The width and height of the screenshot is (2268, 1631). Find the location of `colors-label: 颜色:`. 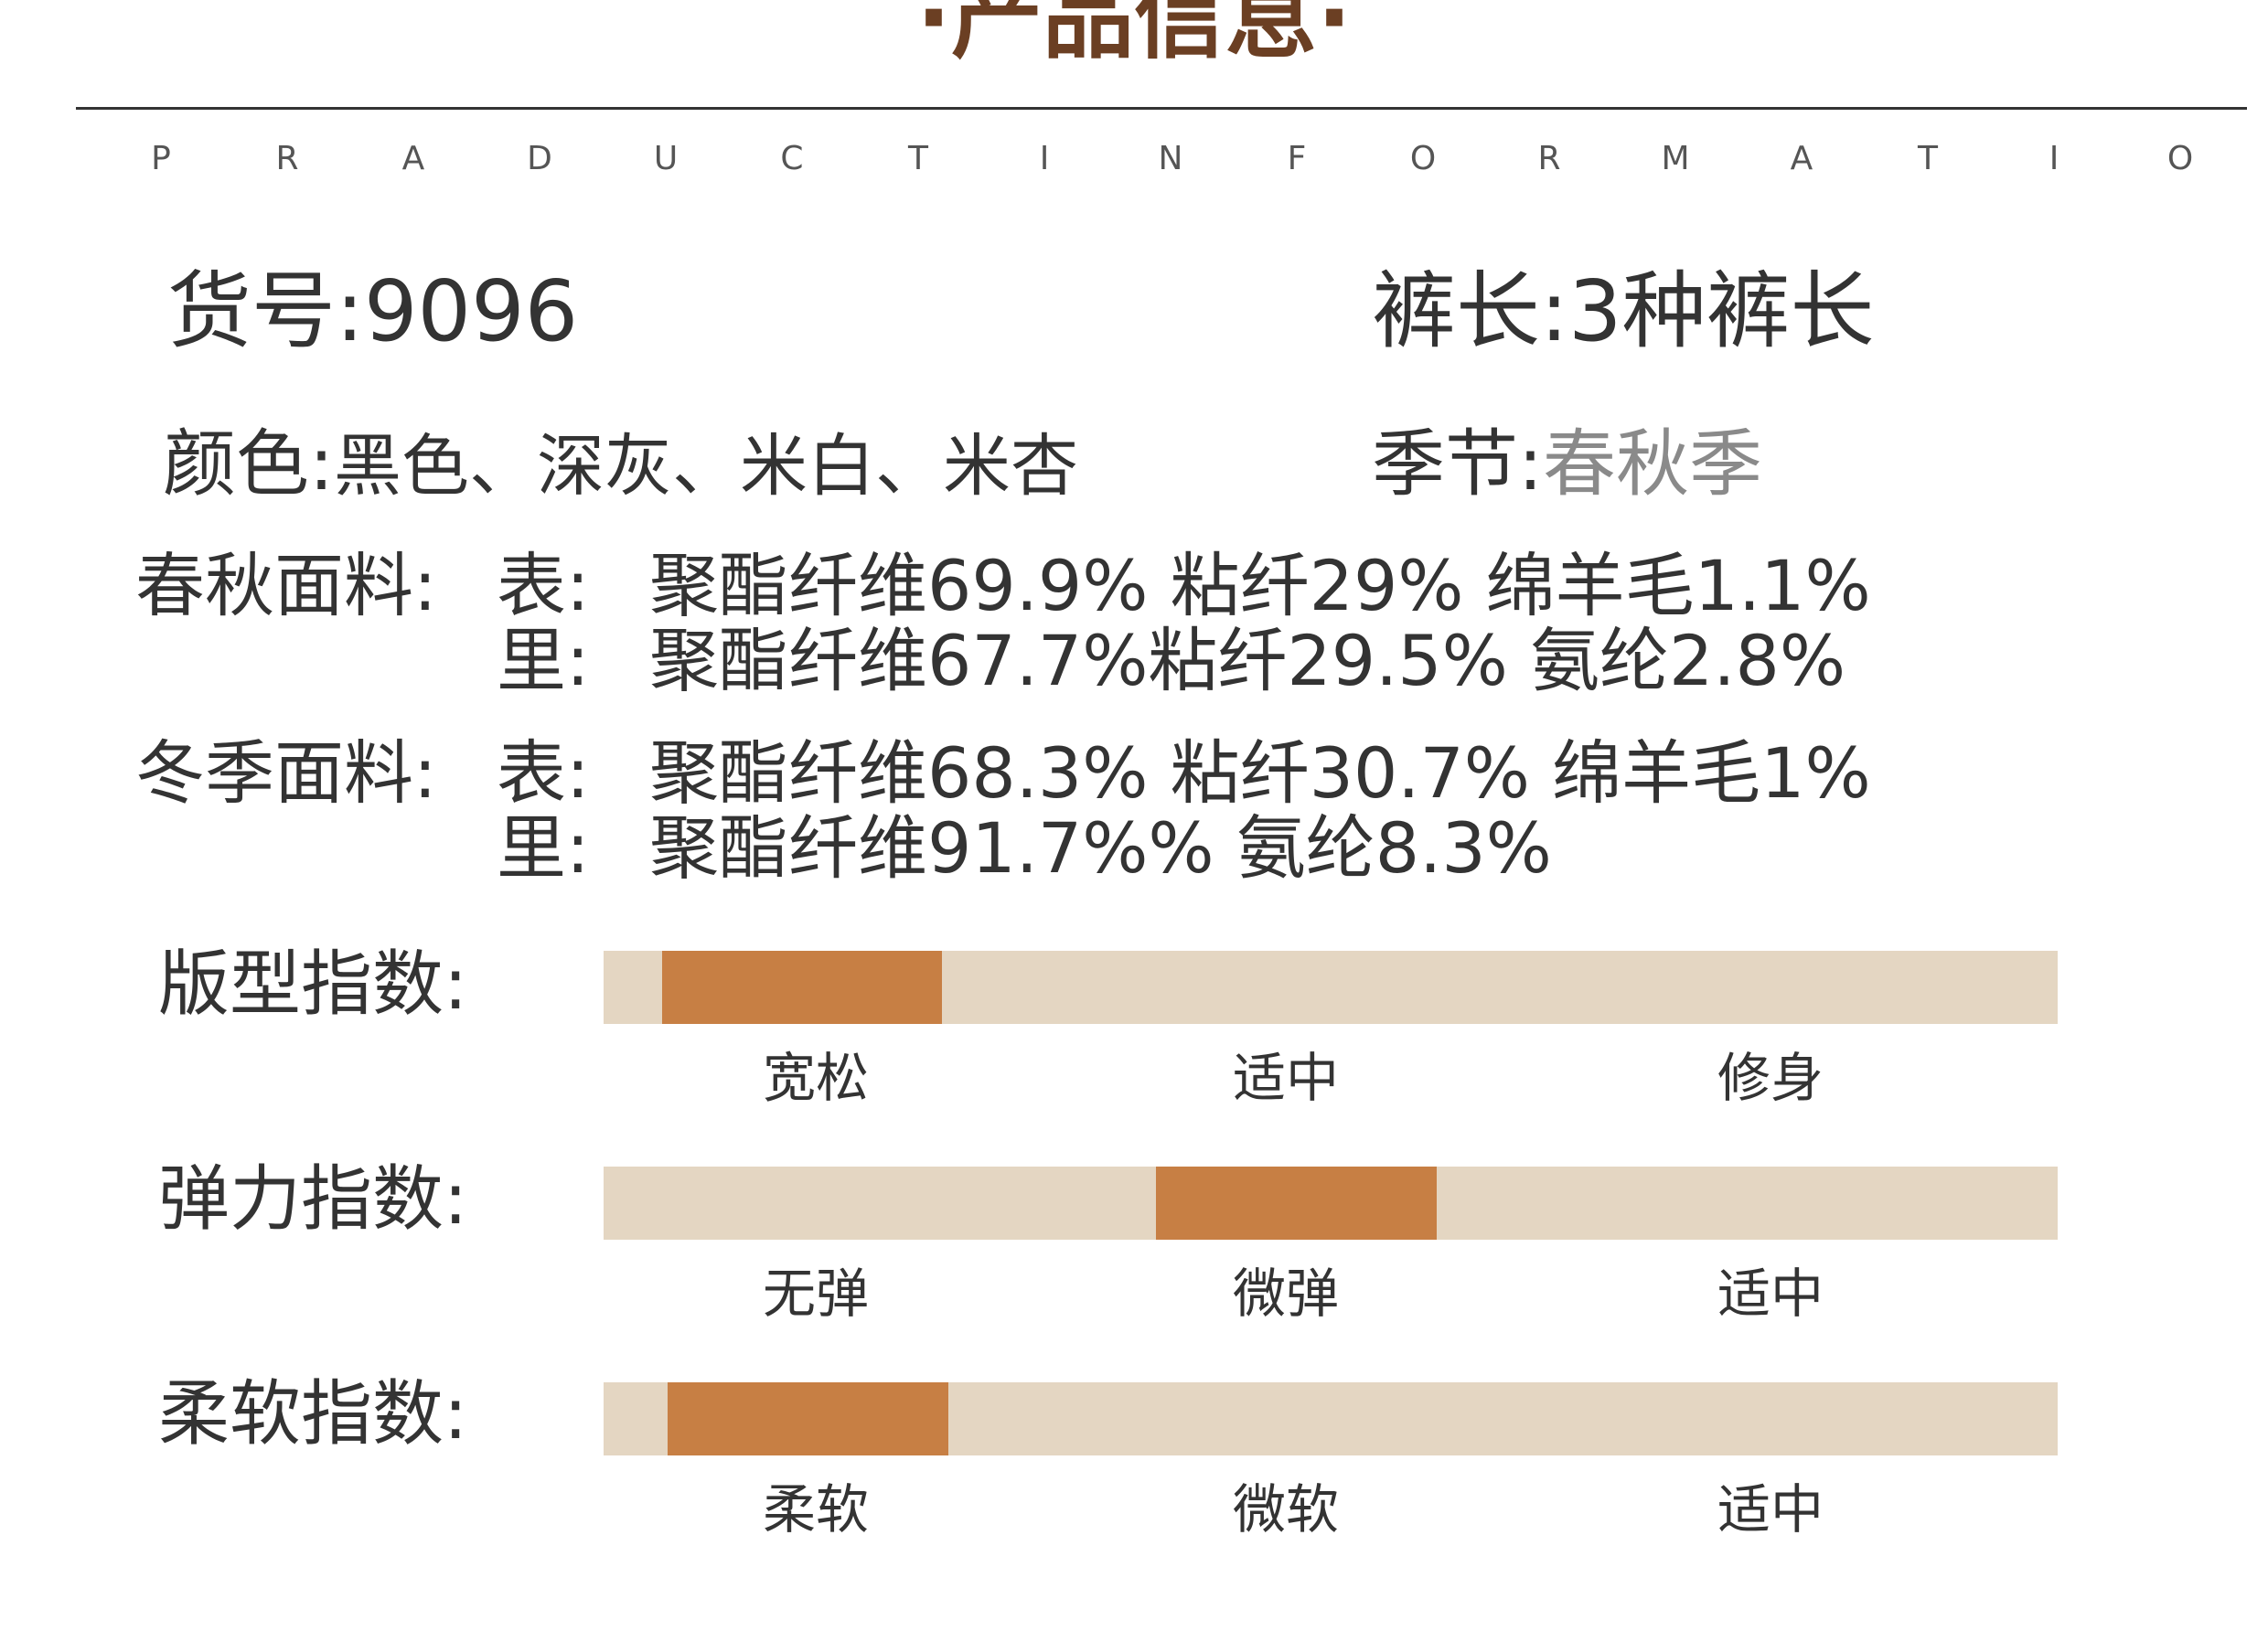

colors-label: 颜色: is located at coordinates (249, 463).